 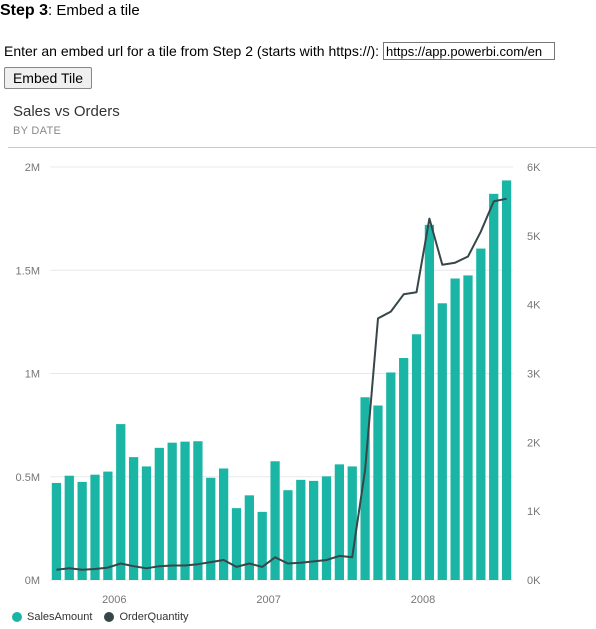 What do you see at coordinates (469, 51) in the screenshot?
I see `embed-url-input` at bounding box center [469, 51].